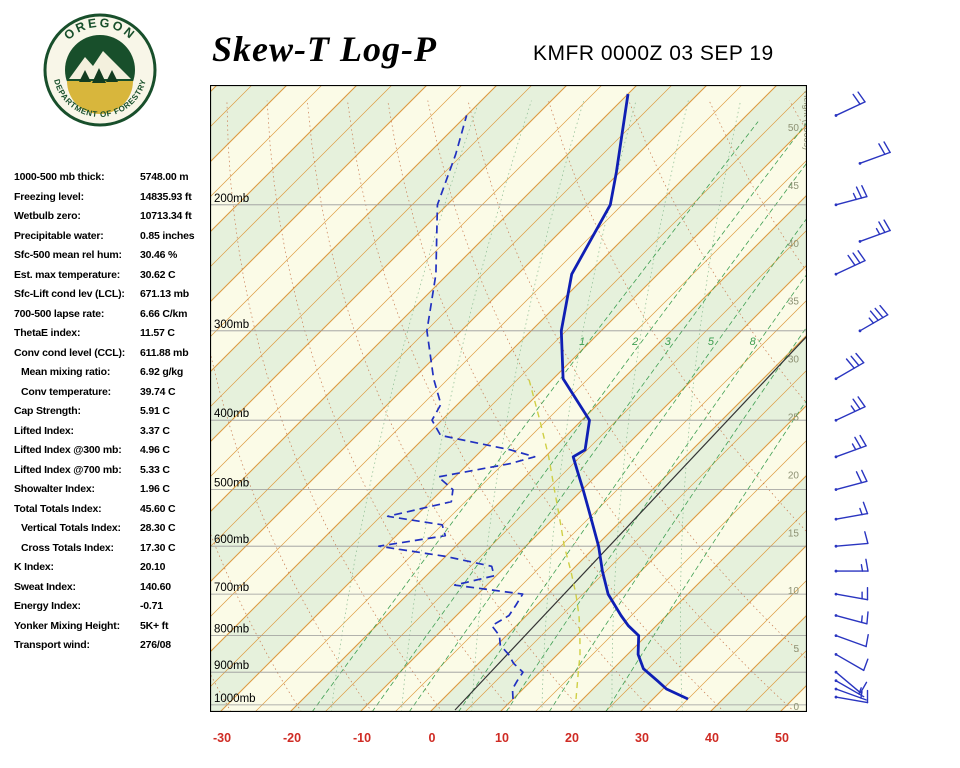  What do you see at coordinates (54, 489) in the screenshot?
I see `index-label: Showalter Index:` at bounding box center [54, 489].